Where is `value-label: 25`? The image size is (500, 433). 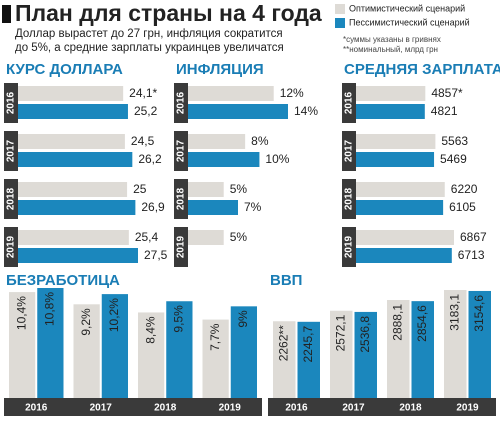
value-label: 25 is located at coordinates (140, 189).